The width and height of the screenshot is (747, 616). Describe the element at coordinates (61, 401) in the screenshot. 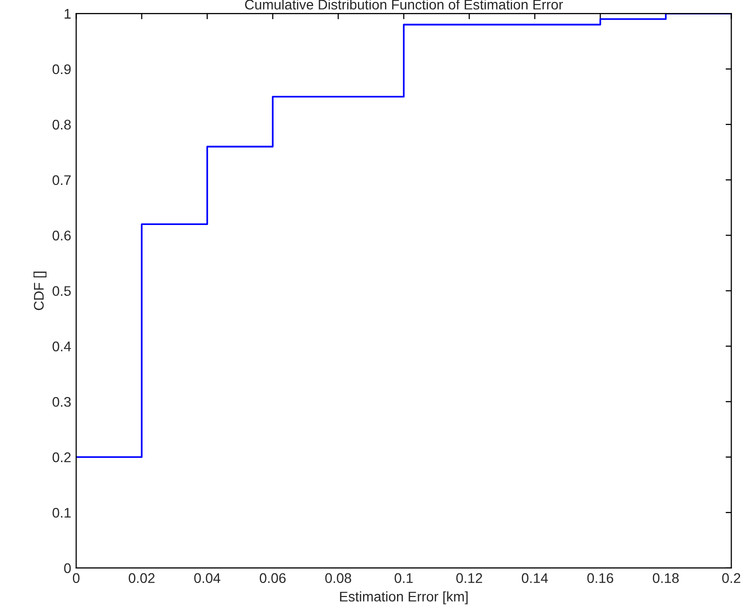

I see `y-tick-label: 0.3` at that location.